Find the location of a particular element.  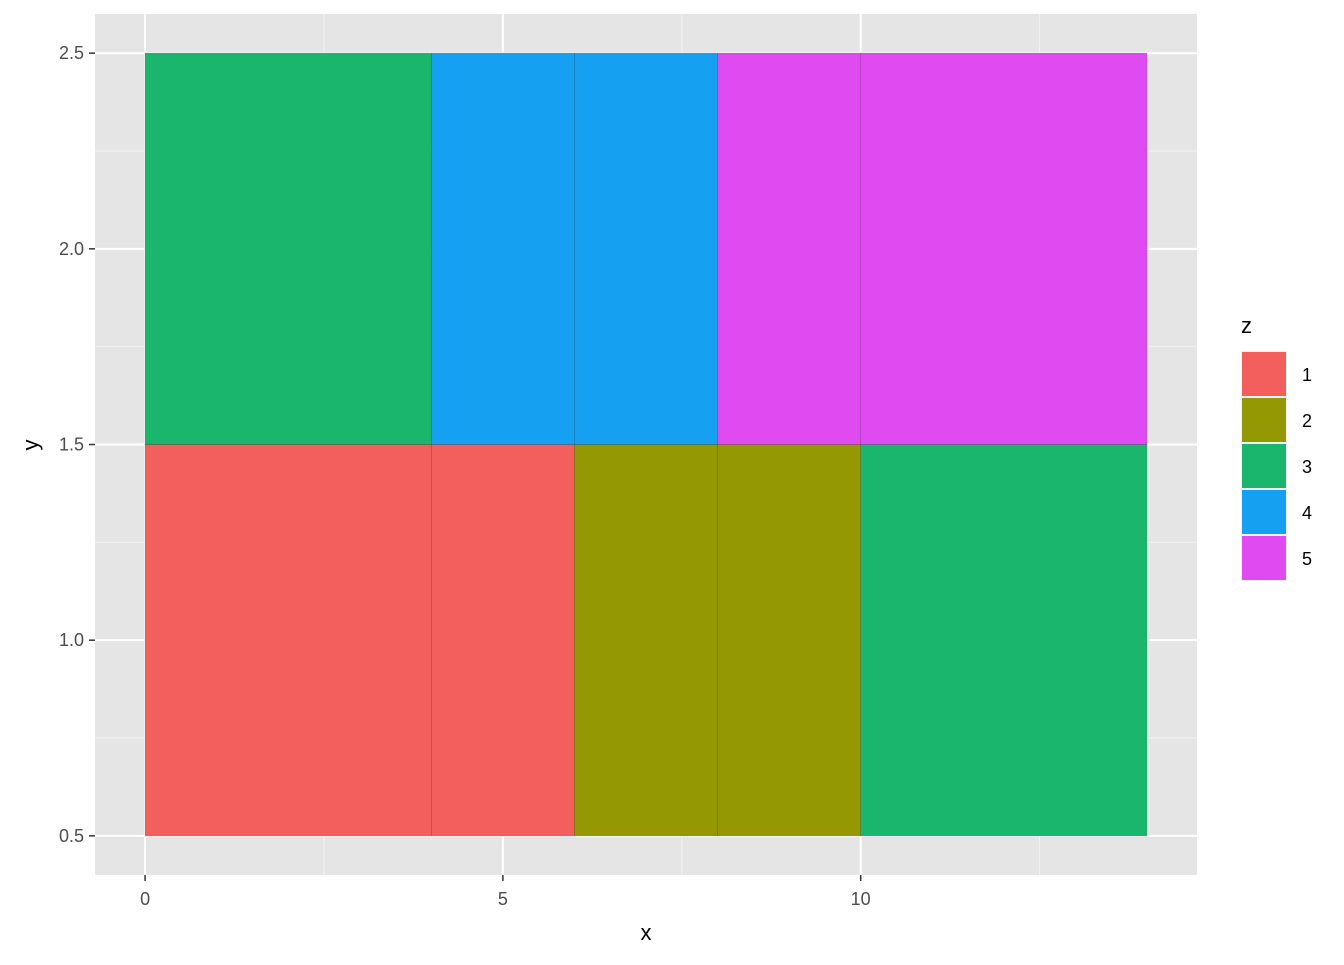

legend-label: 3 is located at coordinates (1307, 467).